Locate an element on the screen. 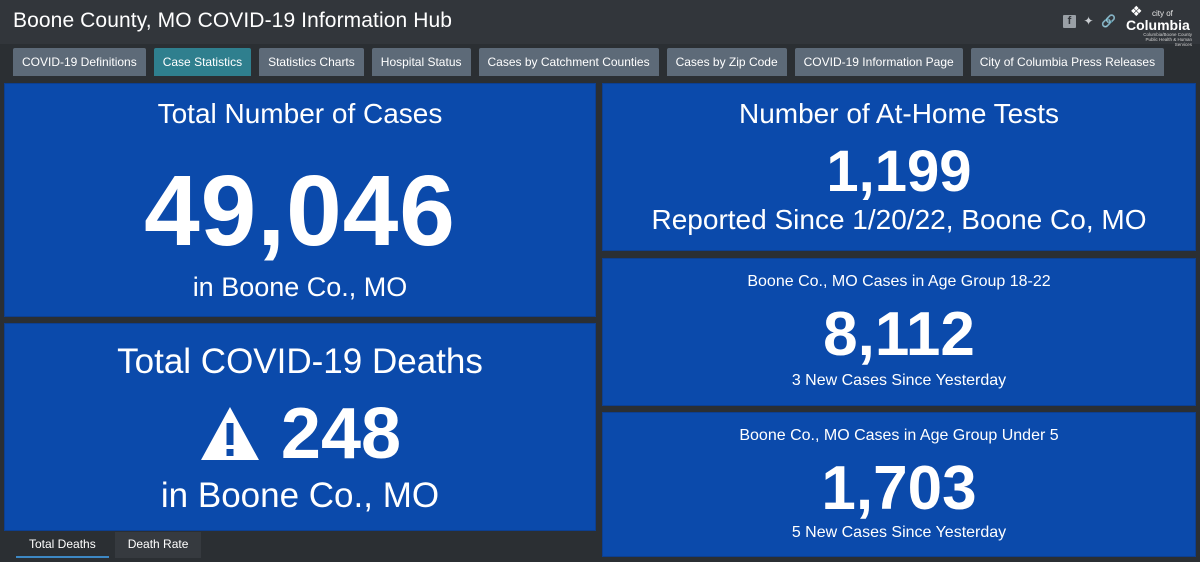  social-links: f ✦ 🔗 is located at coordinates (1089, 21).